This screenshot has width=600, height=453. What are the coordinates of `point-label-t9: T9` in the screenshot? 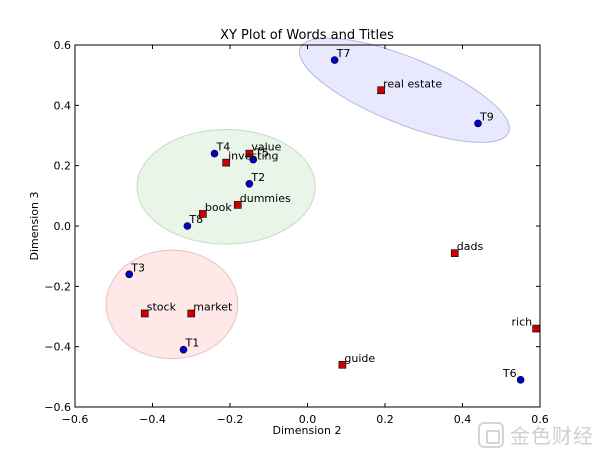 It's located at (486, 116).